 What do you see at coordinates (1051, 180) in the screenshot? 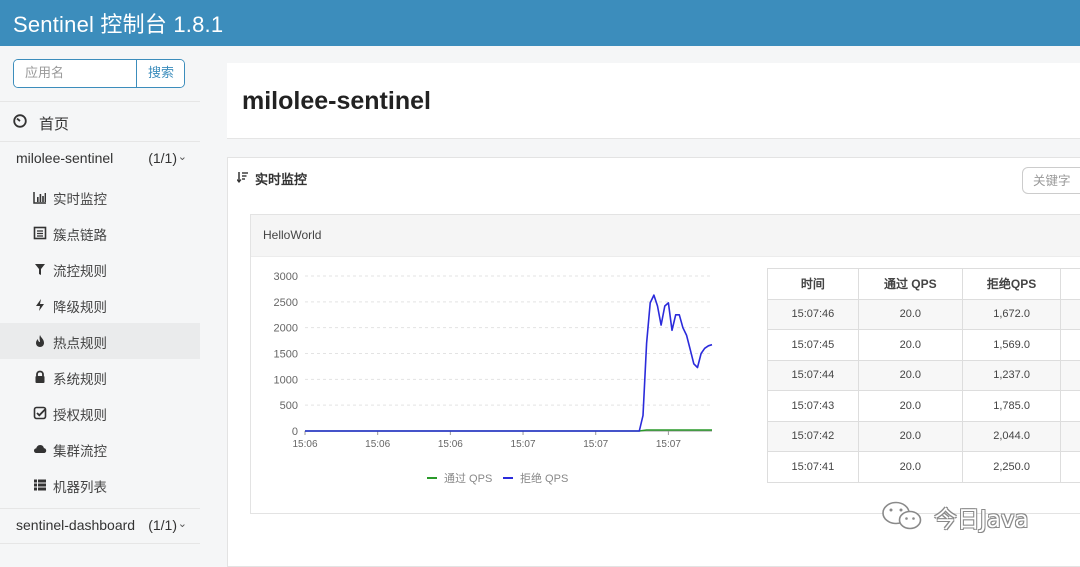
I see `keyword-search-input` at bounding box center [1051, 180].